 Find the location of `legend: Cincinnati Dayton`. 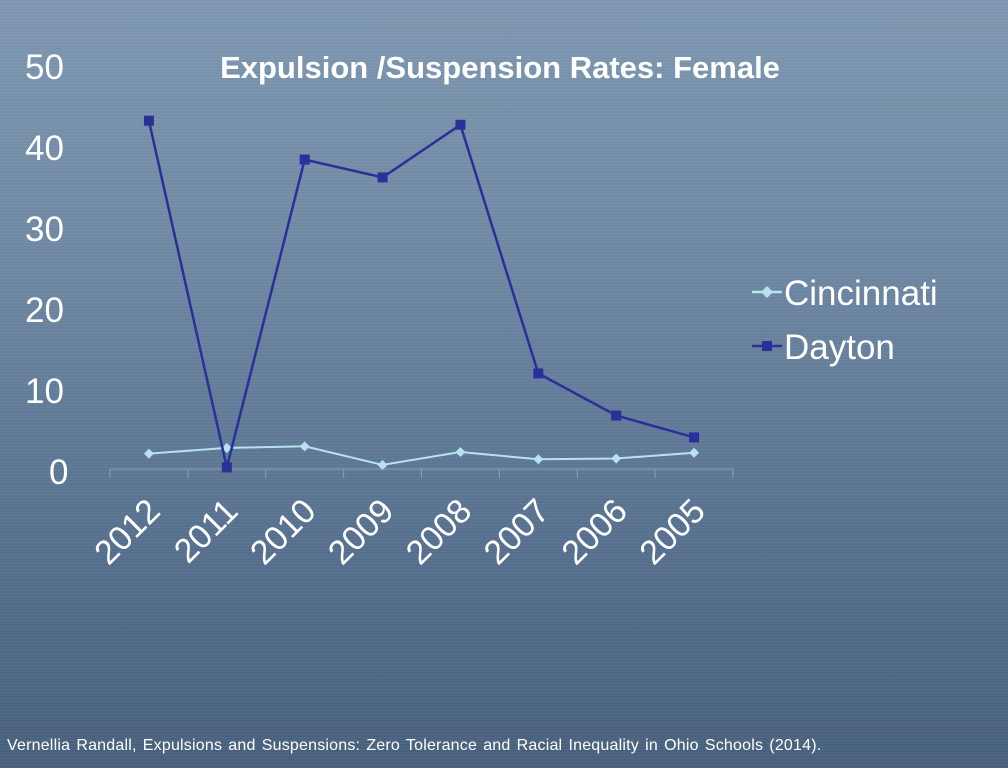

legend: Cincinnati Dayton is located at coordinates (845, 320).